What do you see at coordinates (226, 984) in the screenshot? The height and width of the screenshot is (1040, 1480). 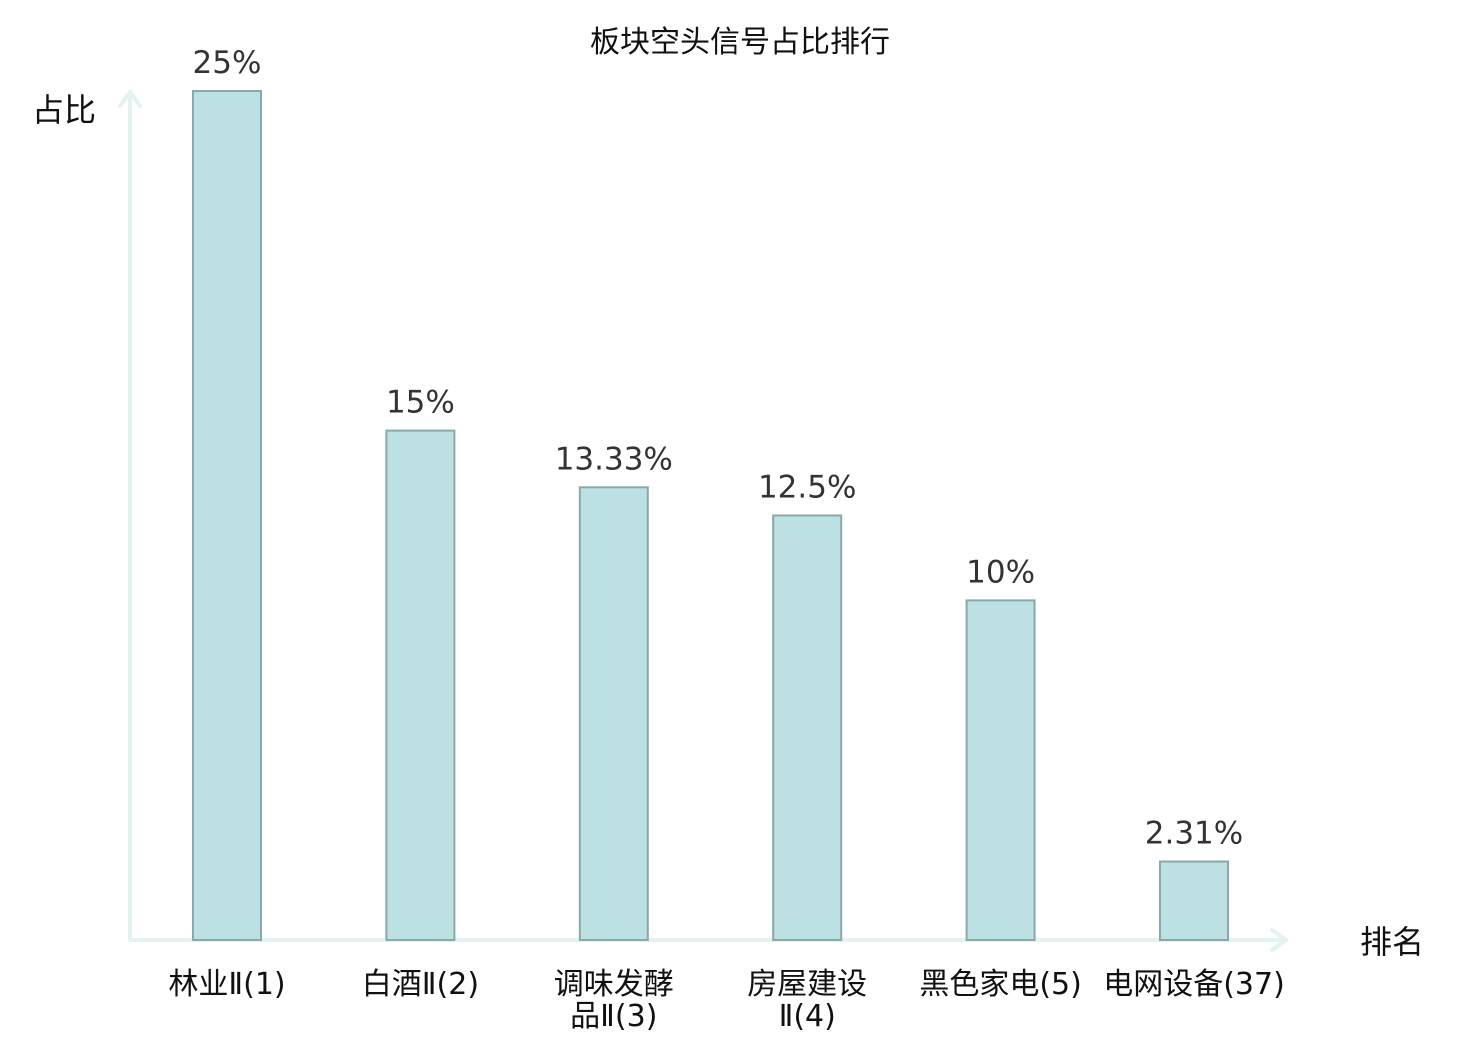 I see `category-label-1: 林业Ⅱ(1)` at bounding box center [226, 984].